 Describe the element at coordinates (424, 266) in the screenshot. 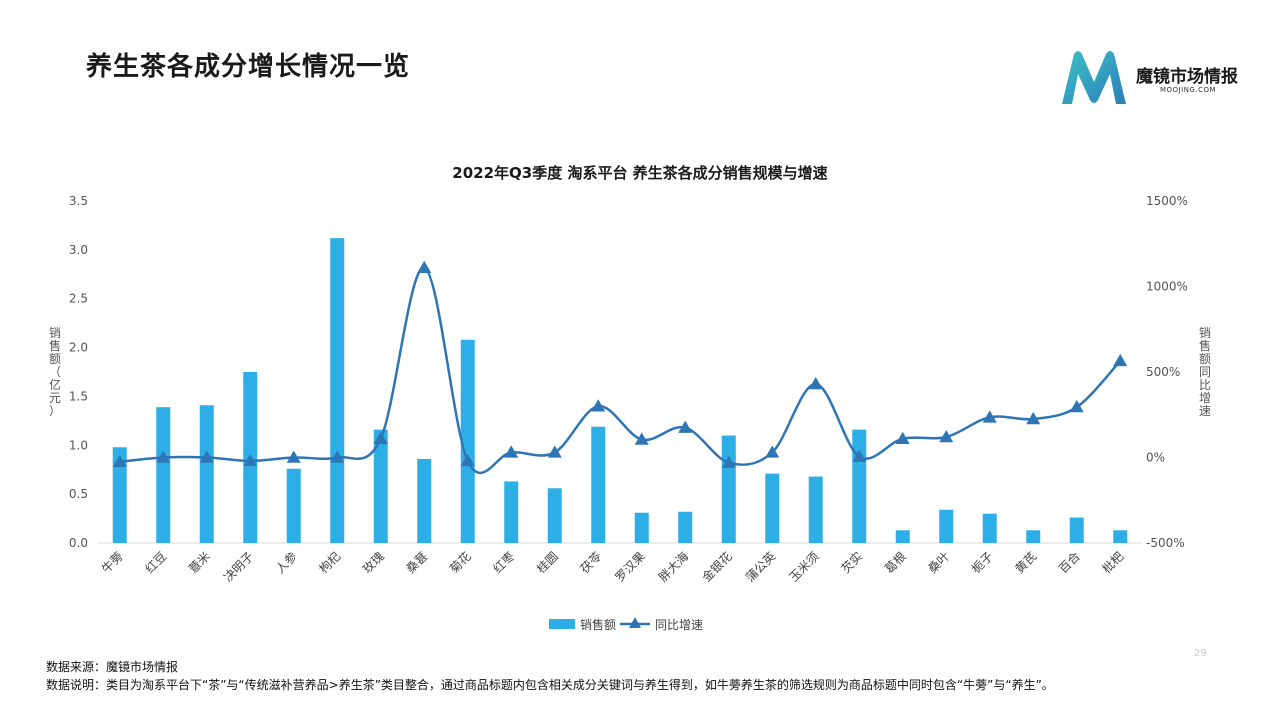

I see `growth-marker-桑葚` at that location.